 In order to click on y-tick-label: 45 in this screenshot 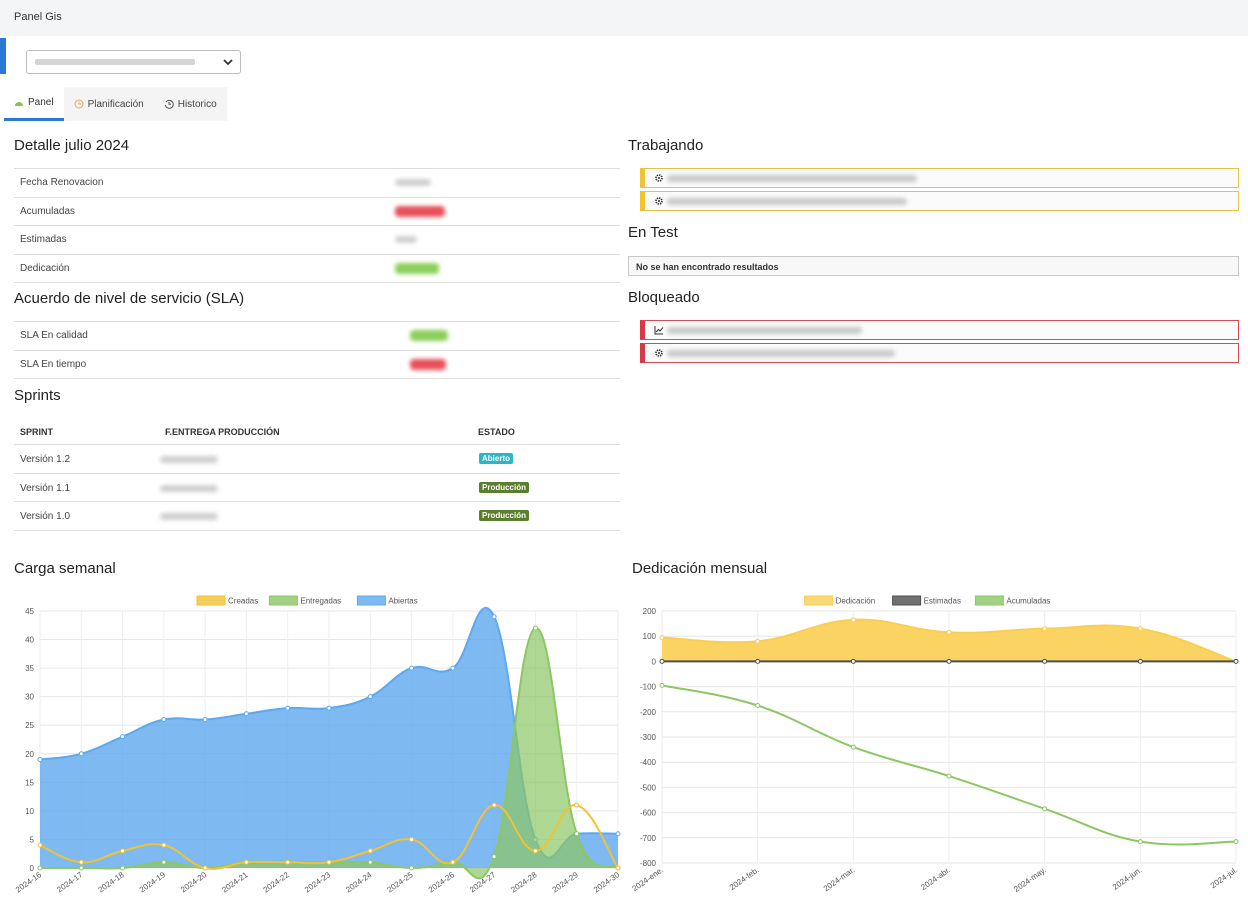, I will do `click(29, 611)`.